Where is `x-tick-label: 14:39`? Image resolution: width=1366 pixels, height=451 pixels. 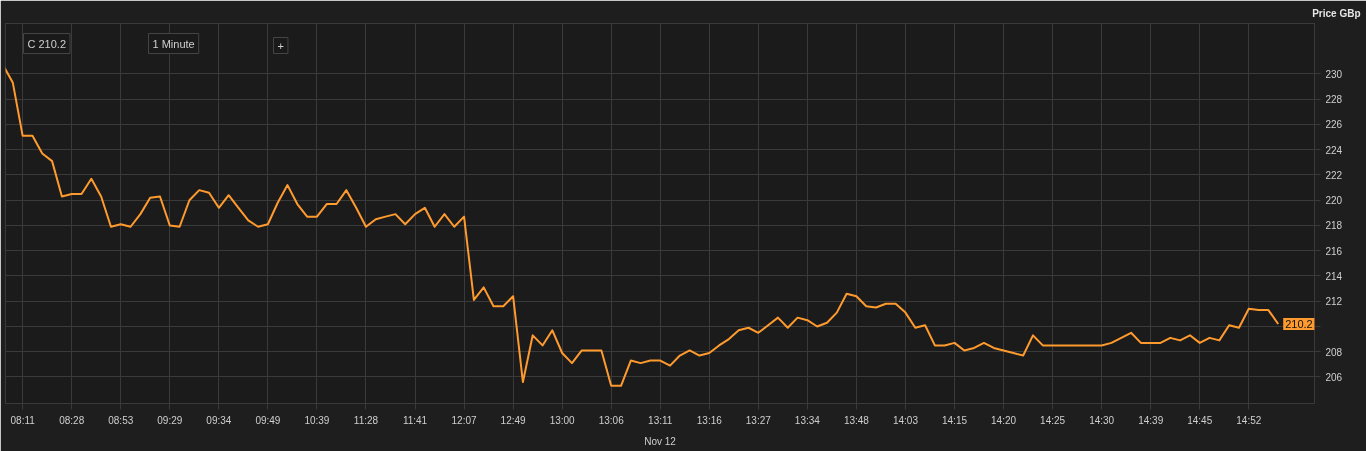
x-tick-label: 14:39 is located at coordinates (1151, 420).